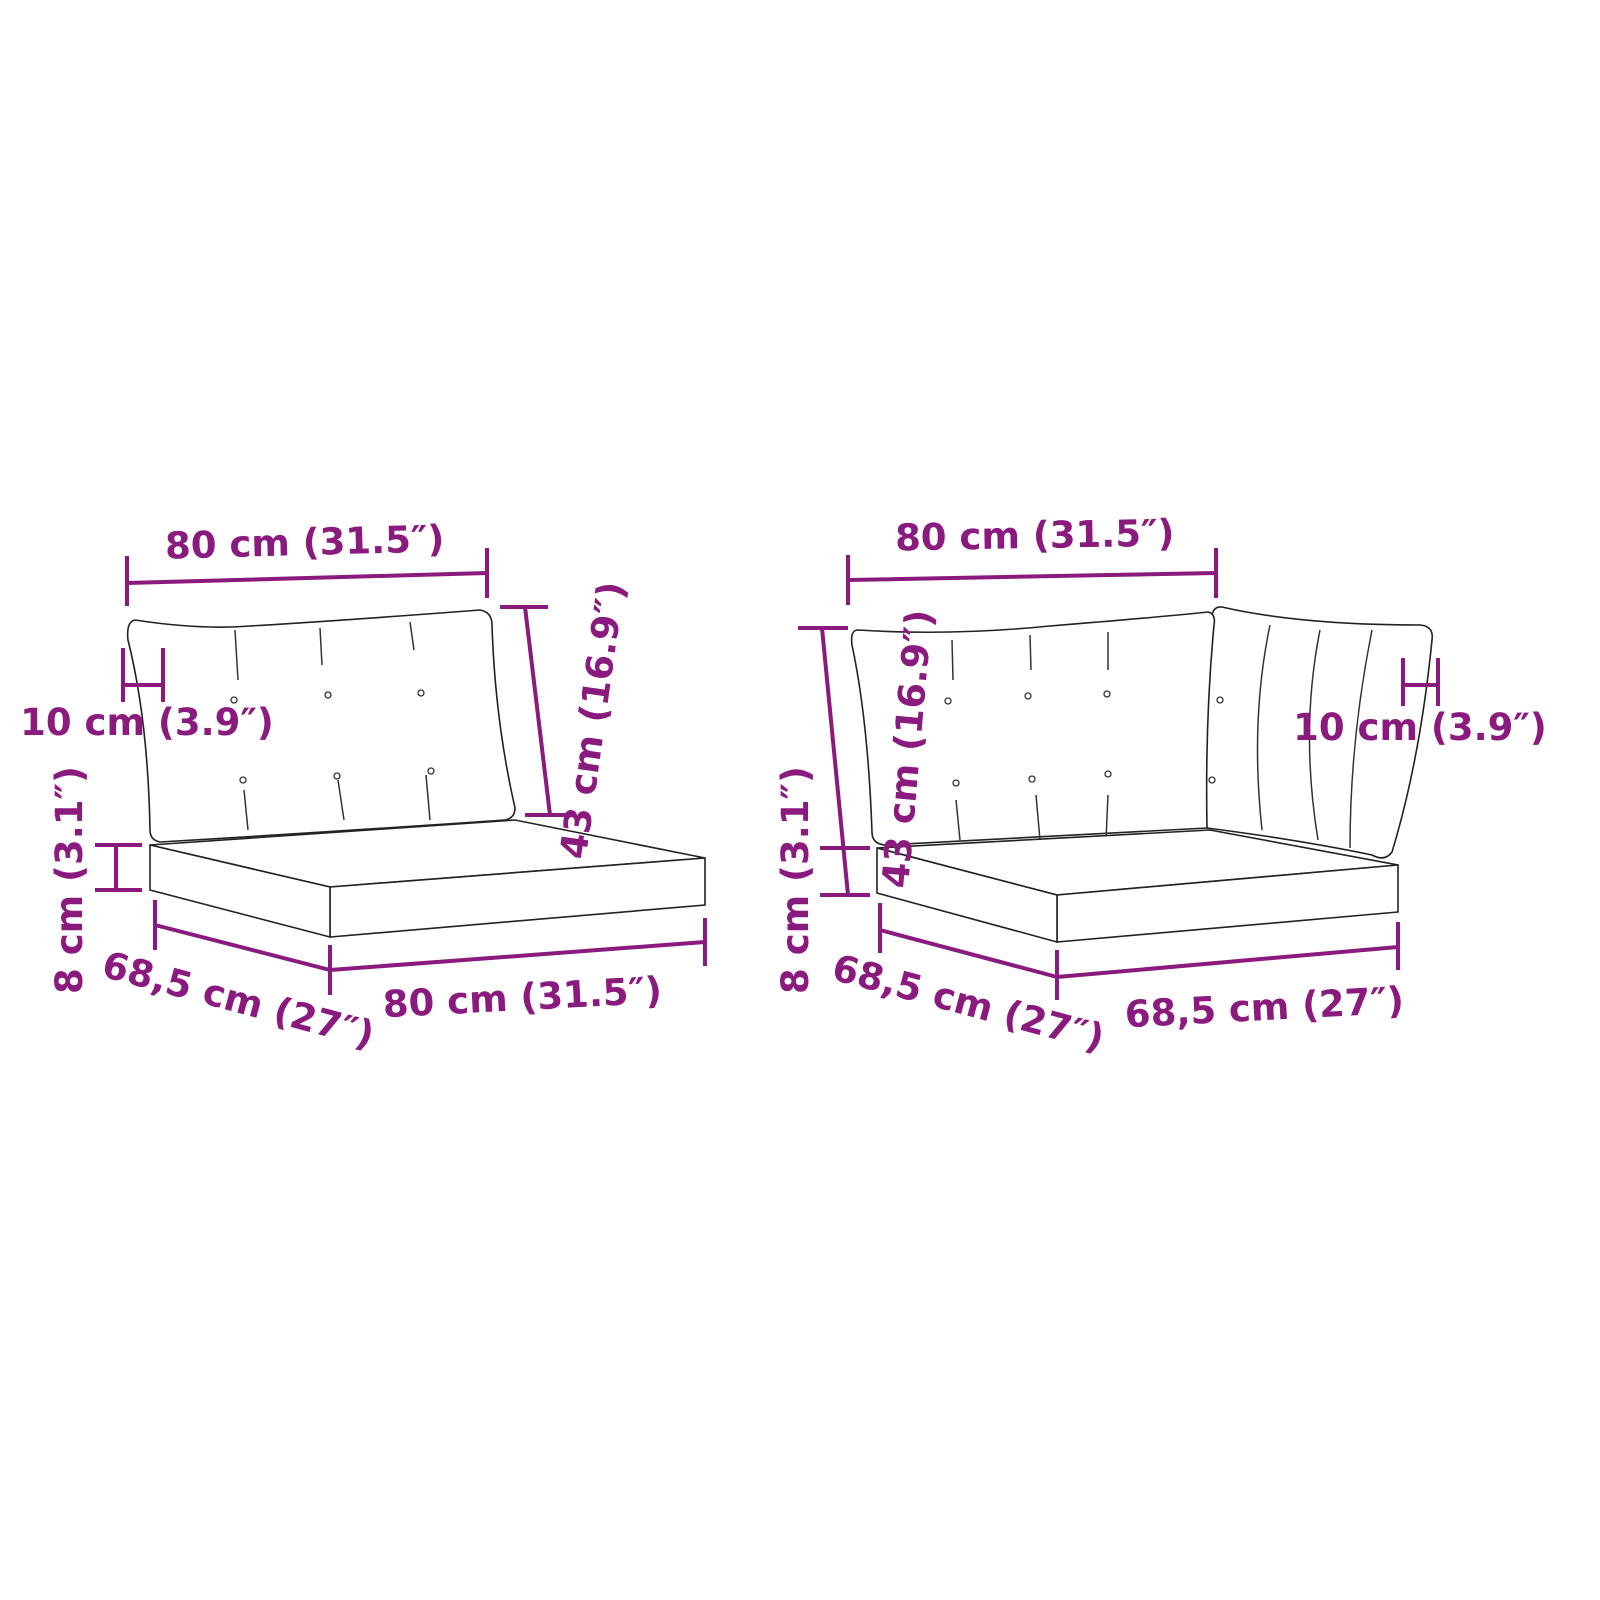 Image resolution: width=1600 pixels, height=1600 pixels. I want to click on left-cushion-set, so click(416, 774).